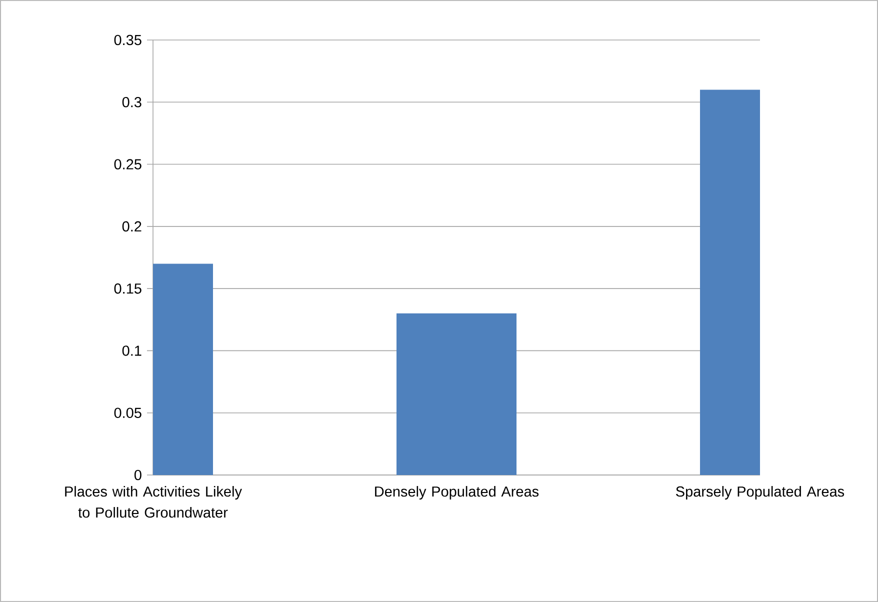 The image size is (878, 602). I want to click on x-tick-label: Sparsely Populated Areas, so click(760, 493).